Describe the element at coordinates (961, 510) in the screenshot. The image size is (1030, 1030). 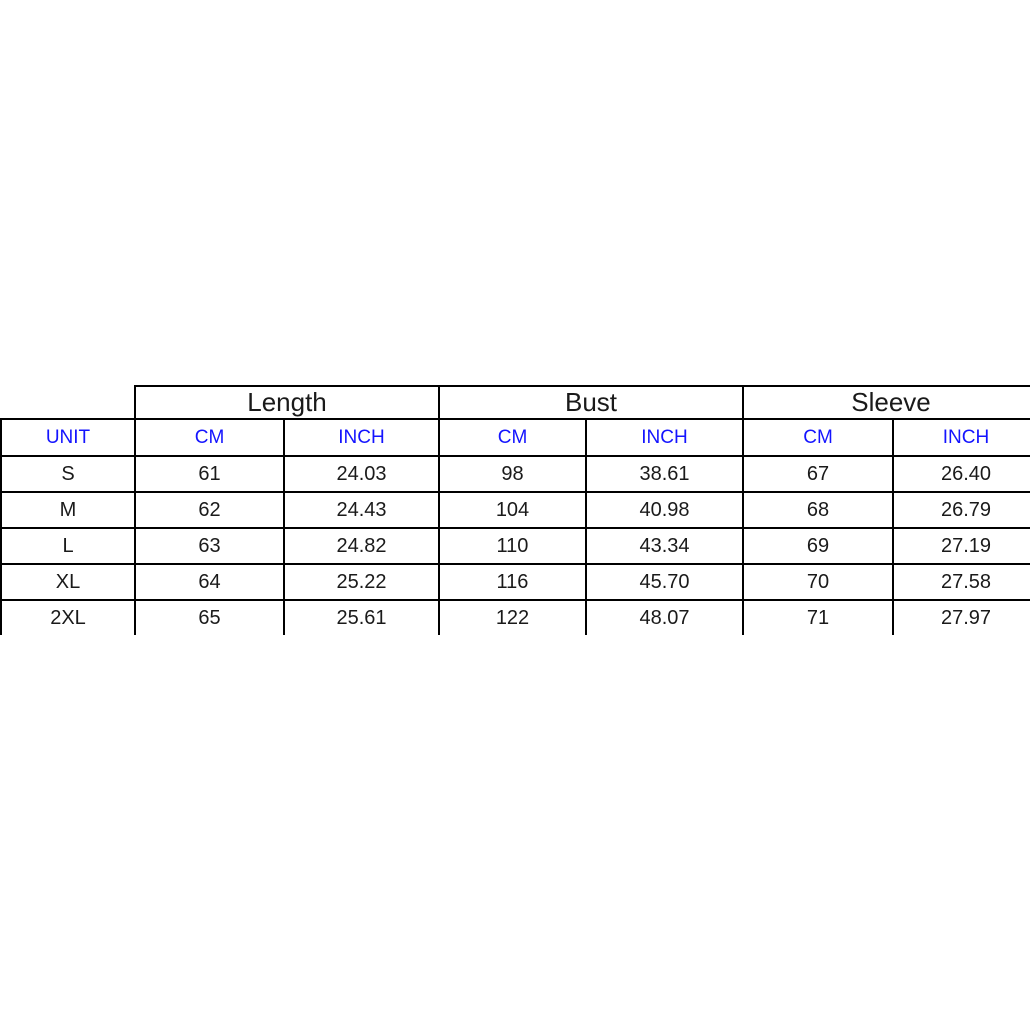
I see `table-cell: 26.79` at that location.